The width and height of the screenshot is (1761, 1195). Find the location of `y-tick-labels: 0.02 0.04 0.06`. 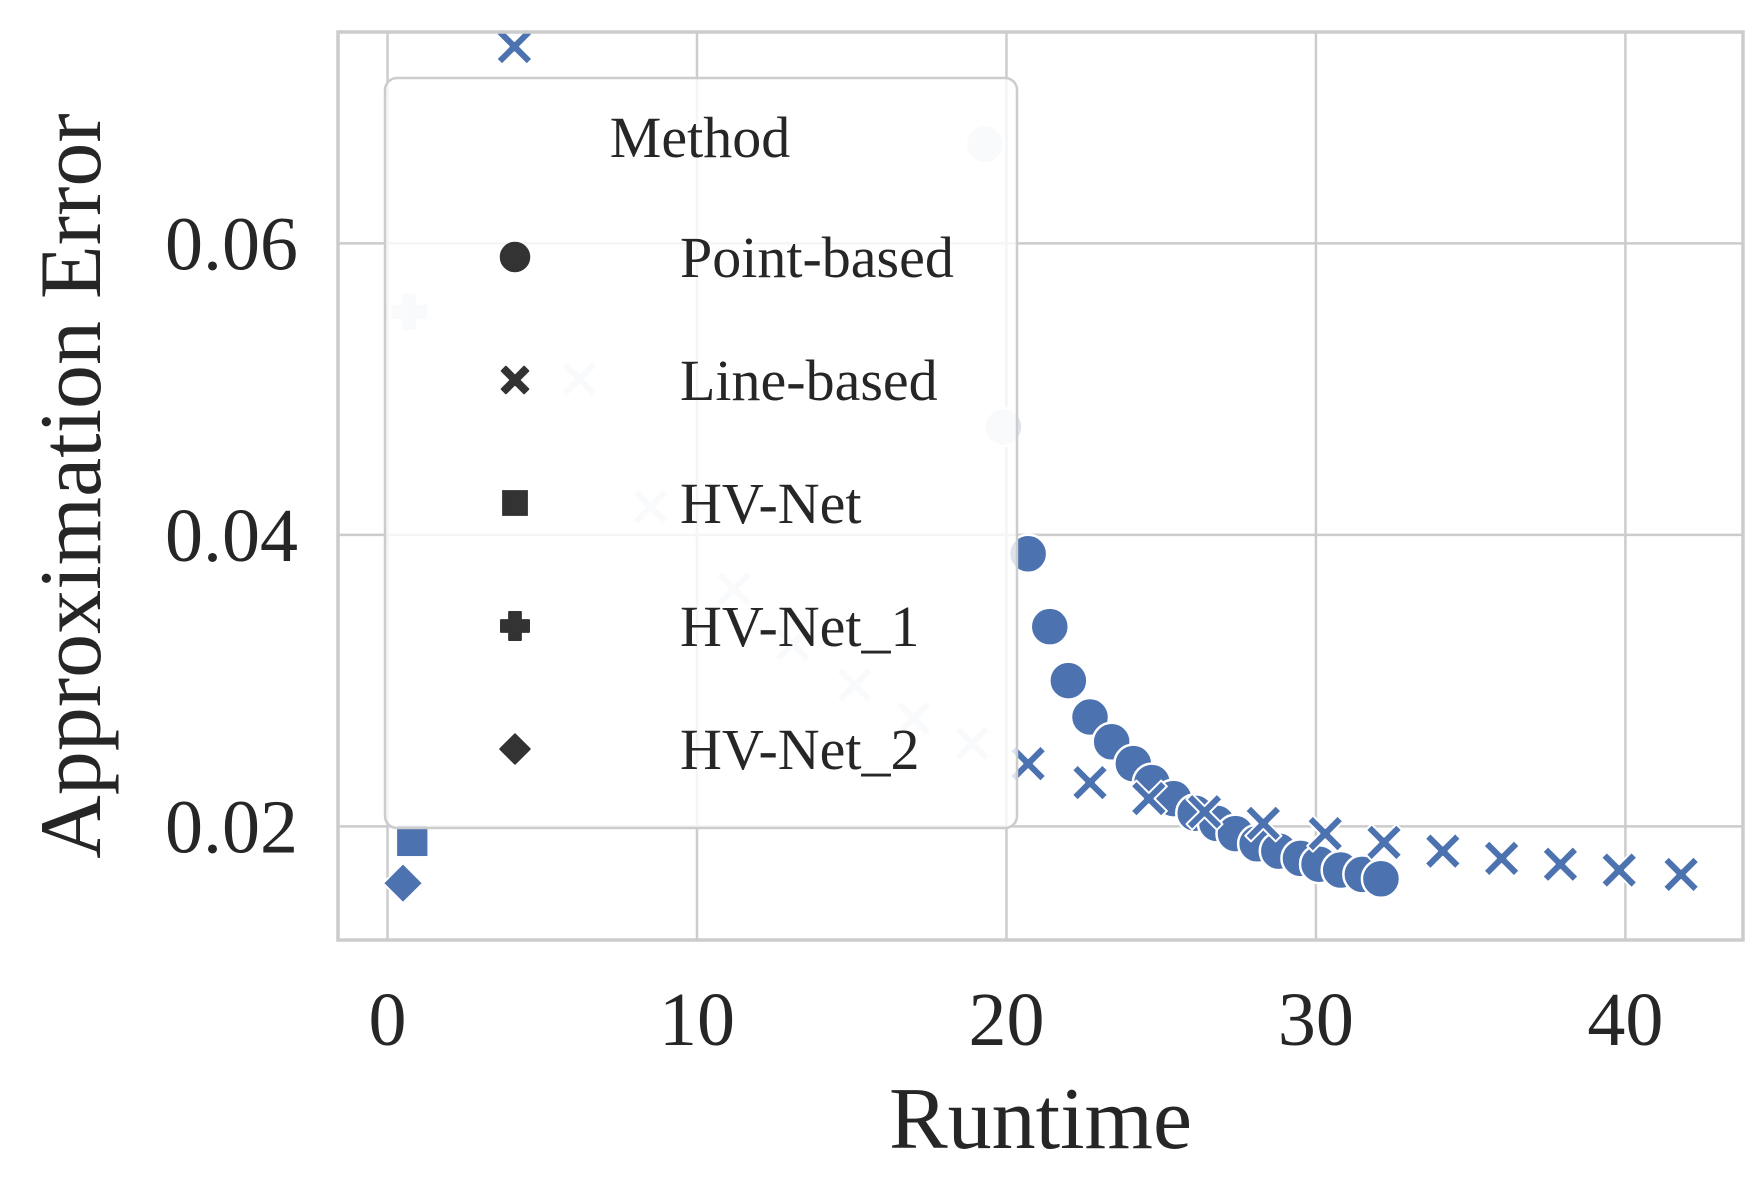

y-tick-labels: 0.02 0.04 0.06 is located at coordinates (231, 535).